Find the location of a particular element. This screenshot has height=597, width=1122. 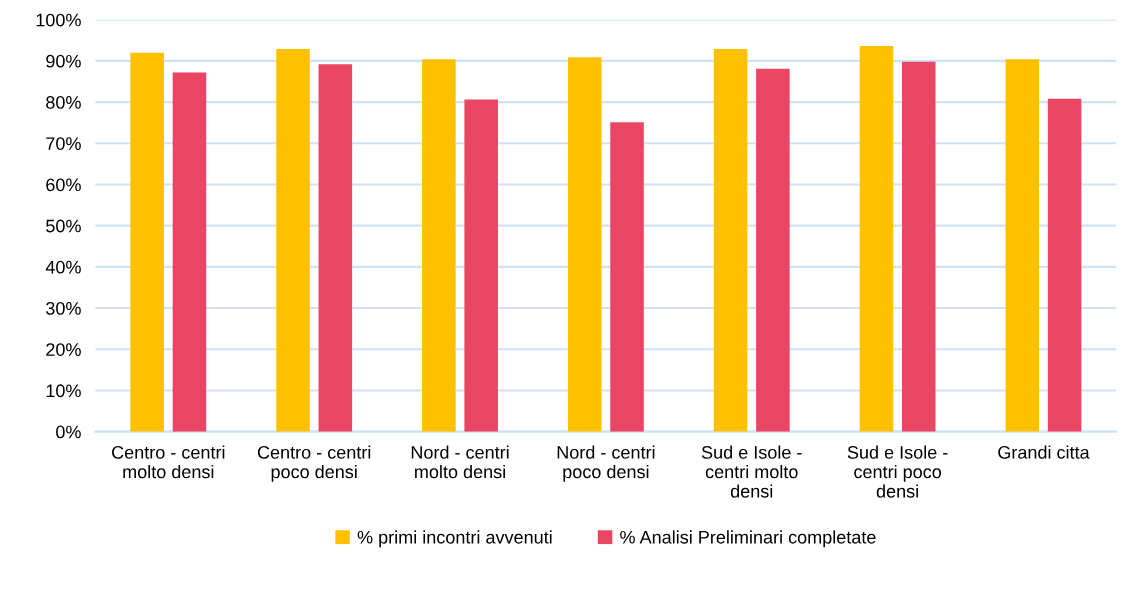

y-tick-label: 50% is located at coordinates (63, 226).